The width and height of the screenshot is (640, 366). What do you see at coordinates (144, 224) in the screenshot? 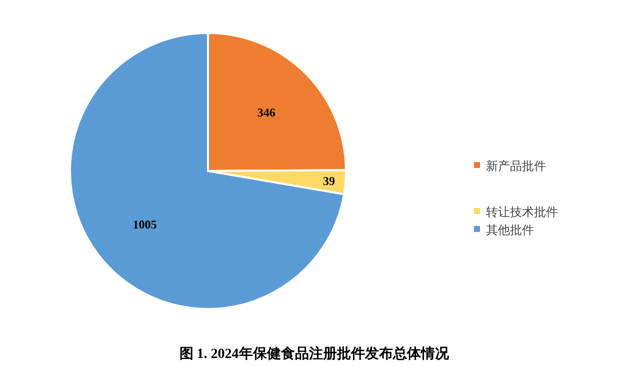
I see `data-label: 1005` at bounding box center [144, 224].